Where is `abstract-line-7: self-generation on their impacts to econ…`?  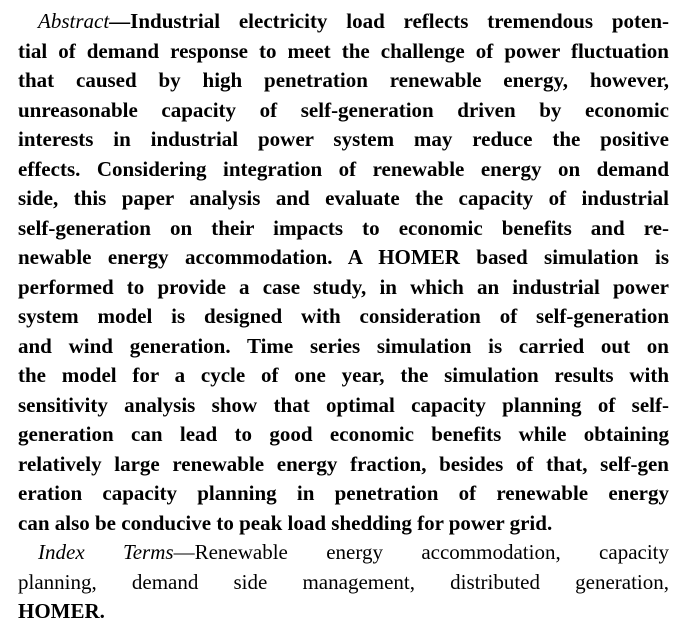 abstract-line-7: self-generation on their impacts to econ… is located at coordinates (343, 227).